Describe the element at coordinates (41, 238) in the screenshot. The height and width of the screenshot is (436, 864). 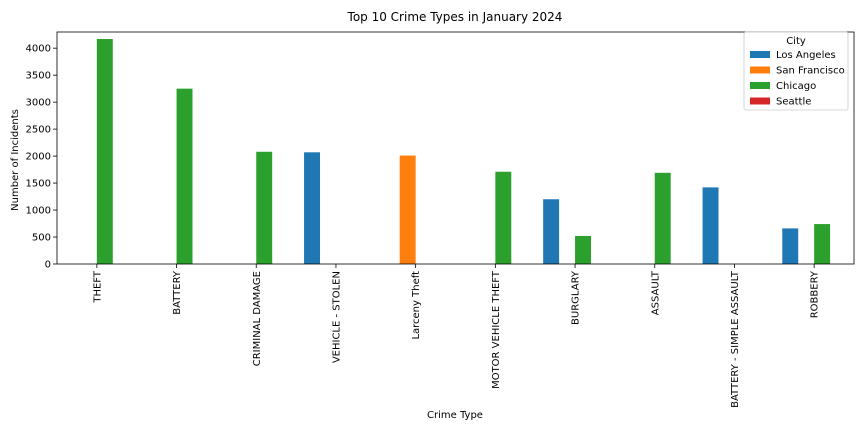
I see `y-tick-label: 500` at that location.